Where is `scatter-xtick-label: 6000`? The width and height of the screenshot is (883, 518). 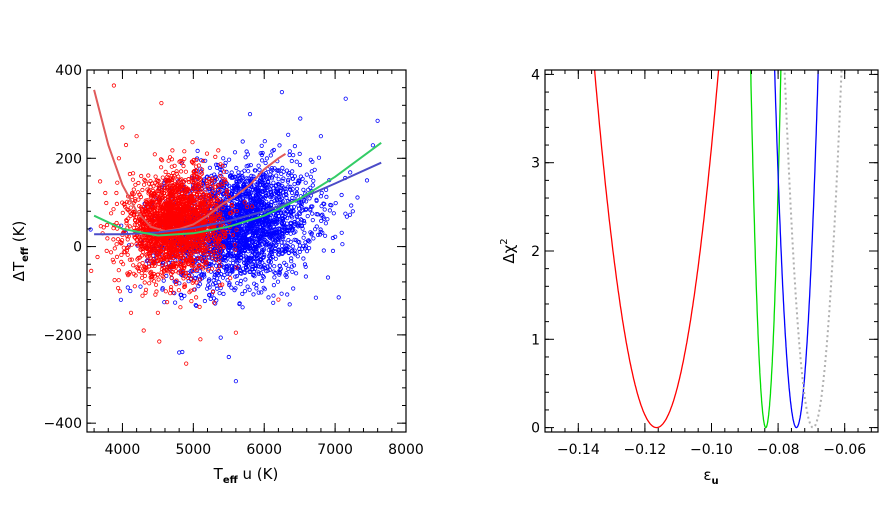
scatter-xtick-label: 6000 is located at coordinates (264, 450).